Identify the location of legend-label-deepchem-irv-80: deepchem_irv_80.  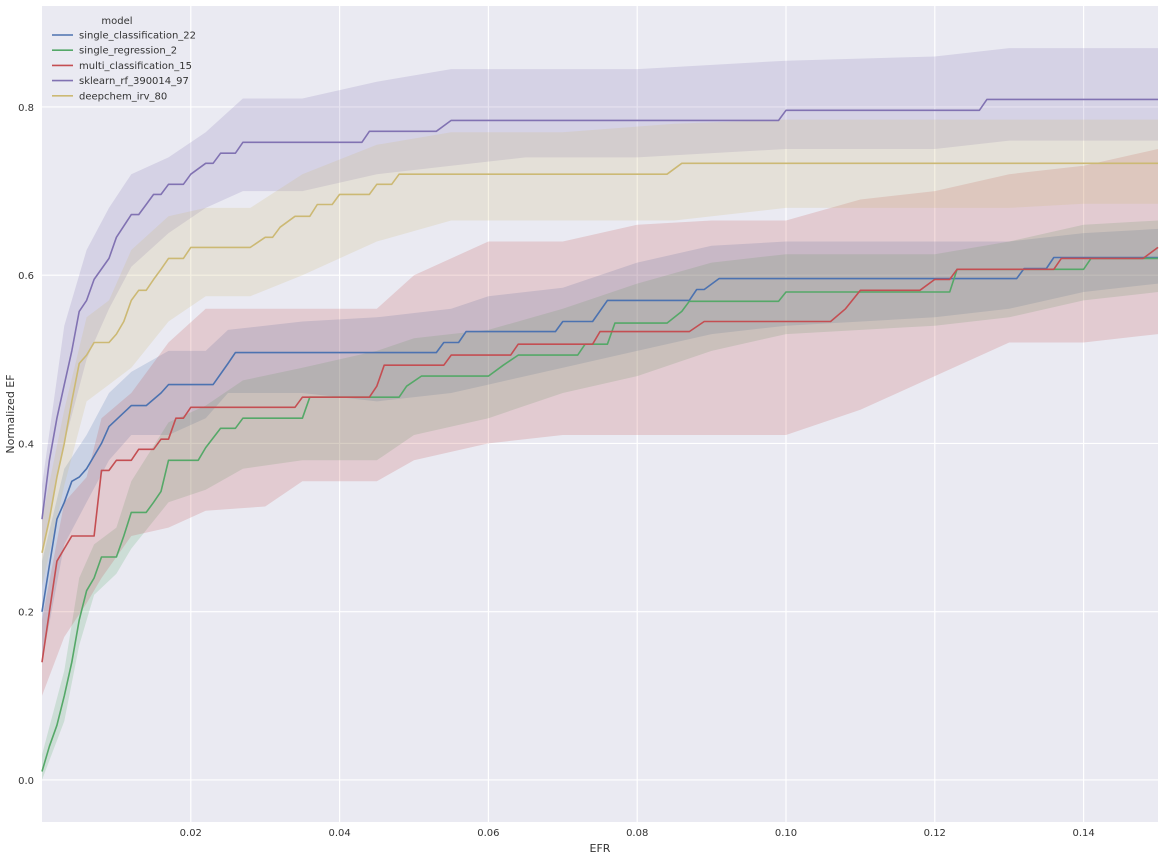
(123, 96).